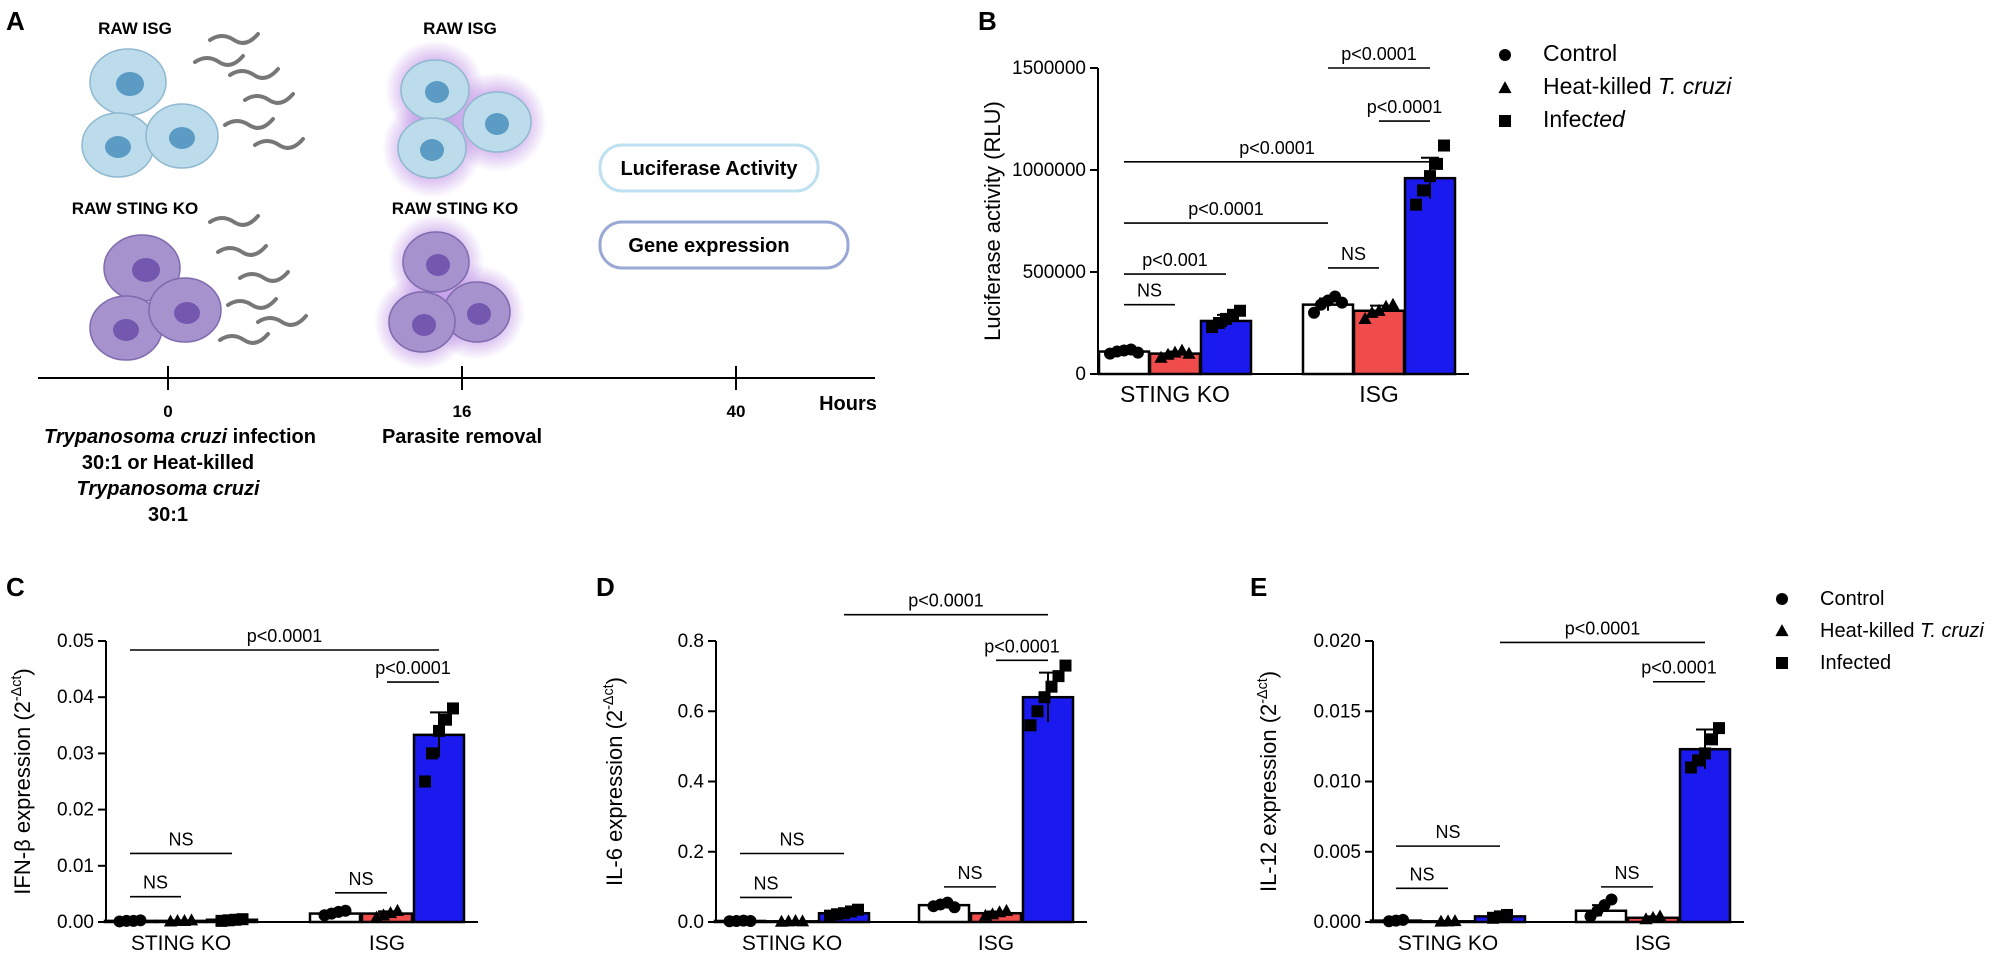  What do you see at coordinates (135, 28) in the screenshot?
I see `cell-label-raw-isg-0h: RAW ISG` at bounding box center [135, 28].